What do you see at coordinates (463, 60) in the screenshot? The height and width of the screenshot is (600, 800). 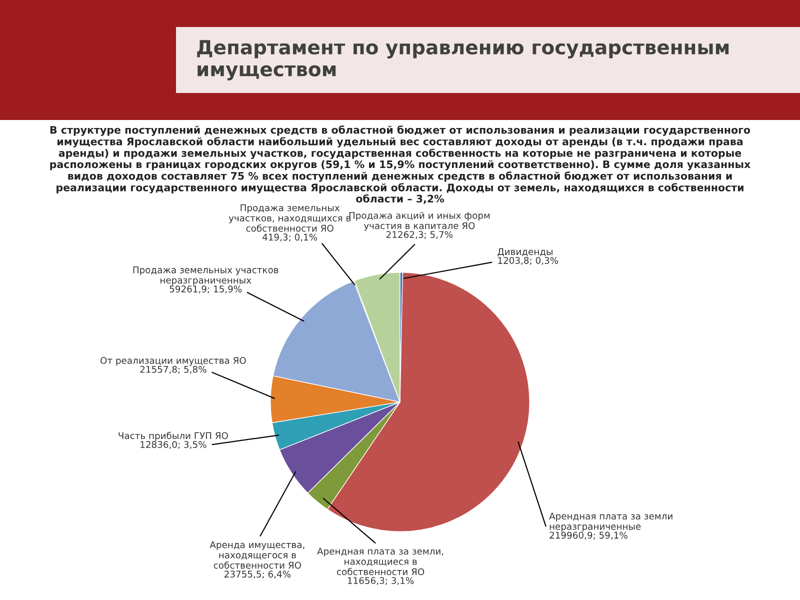 I see `chart-title: Департамент по управлению государственным имуществом` at bounding box center [463, 60].